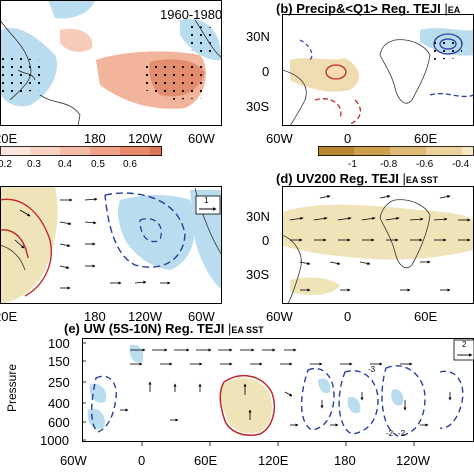 The image size is (474, 474). Describe the element at coordinates (201, 316) in the screenshot. I see `panel-c-lon-tick: 60W` at that location.